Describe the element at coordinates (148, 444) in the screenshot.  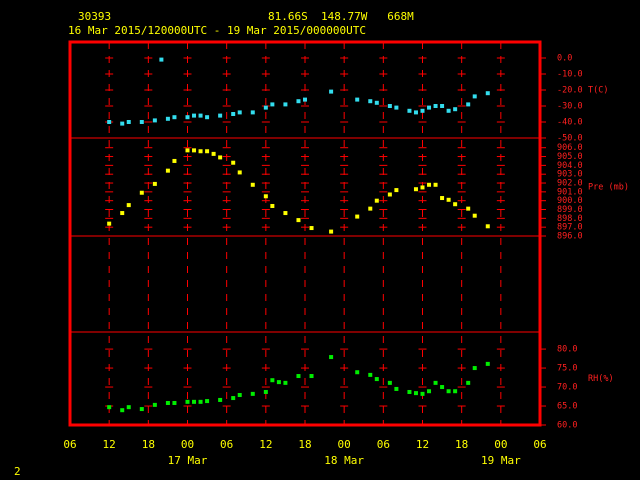
I see `x-tick-label: 18` at that location.